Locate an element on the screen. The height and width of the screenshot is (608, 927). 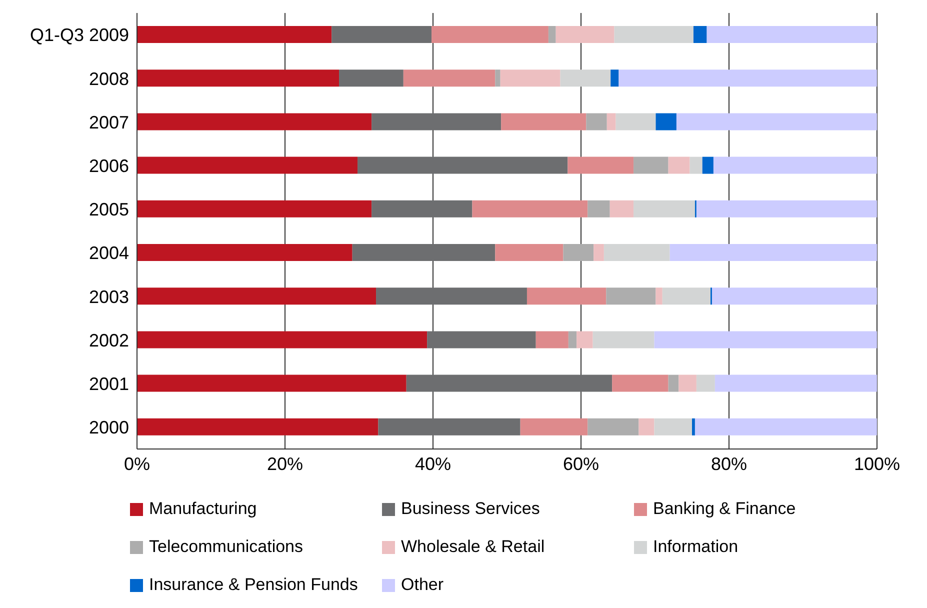
y-tick-label: 2005 is located at coordinates (108, 210).